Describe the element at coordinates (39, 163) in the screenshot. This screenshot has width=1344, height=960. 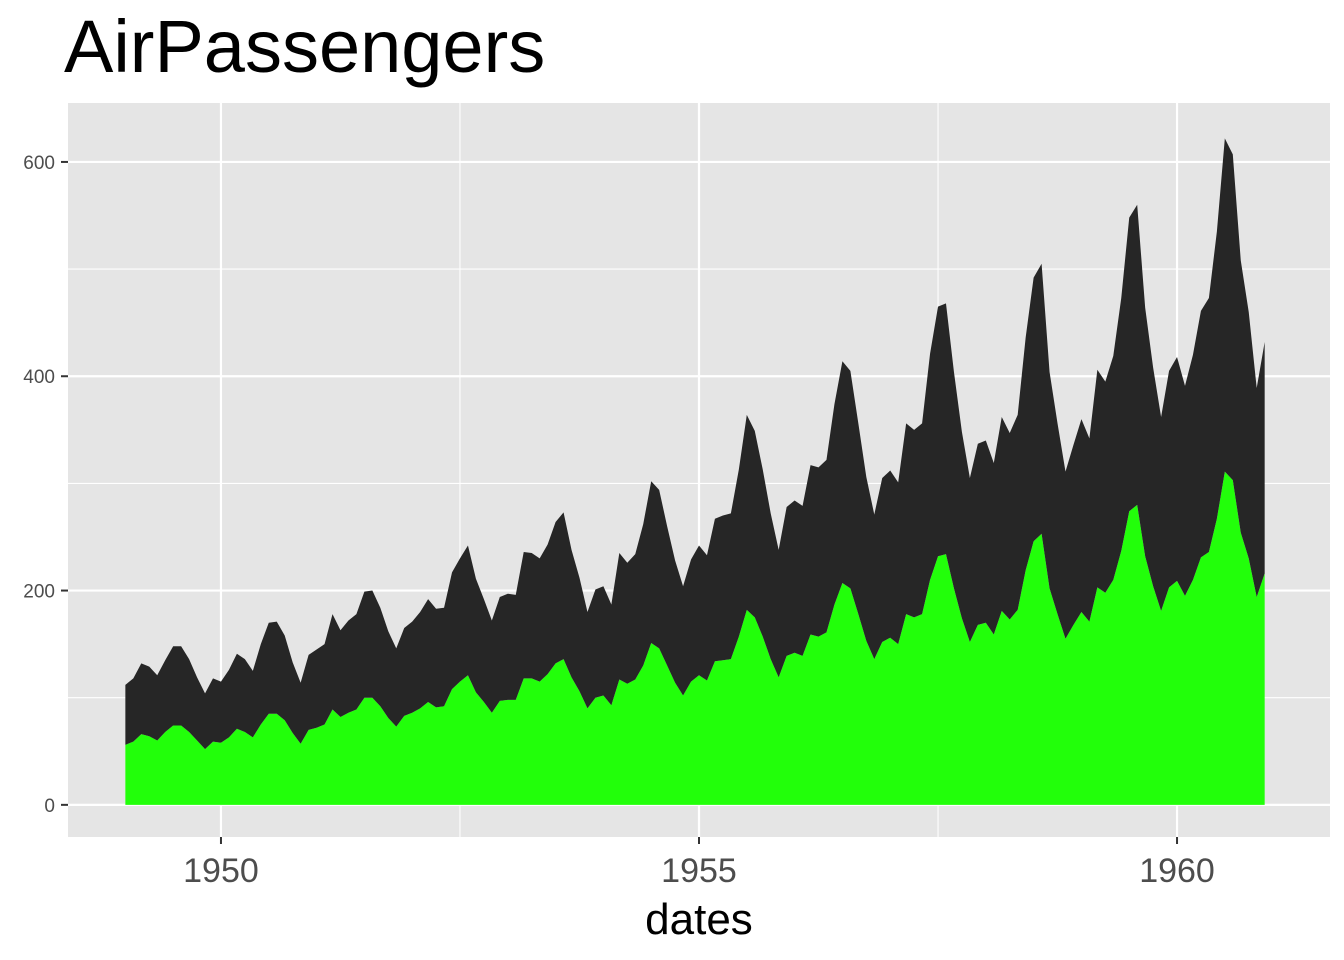
I see `y-tick-label: 600` at that location.